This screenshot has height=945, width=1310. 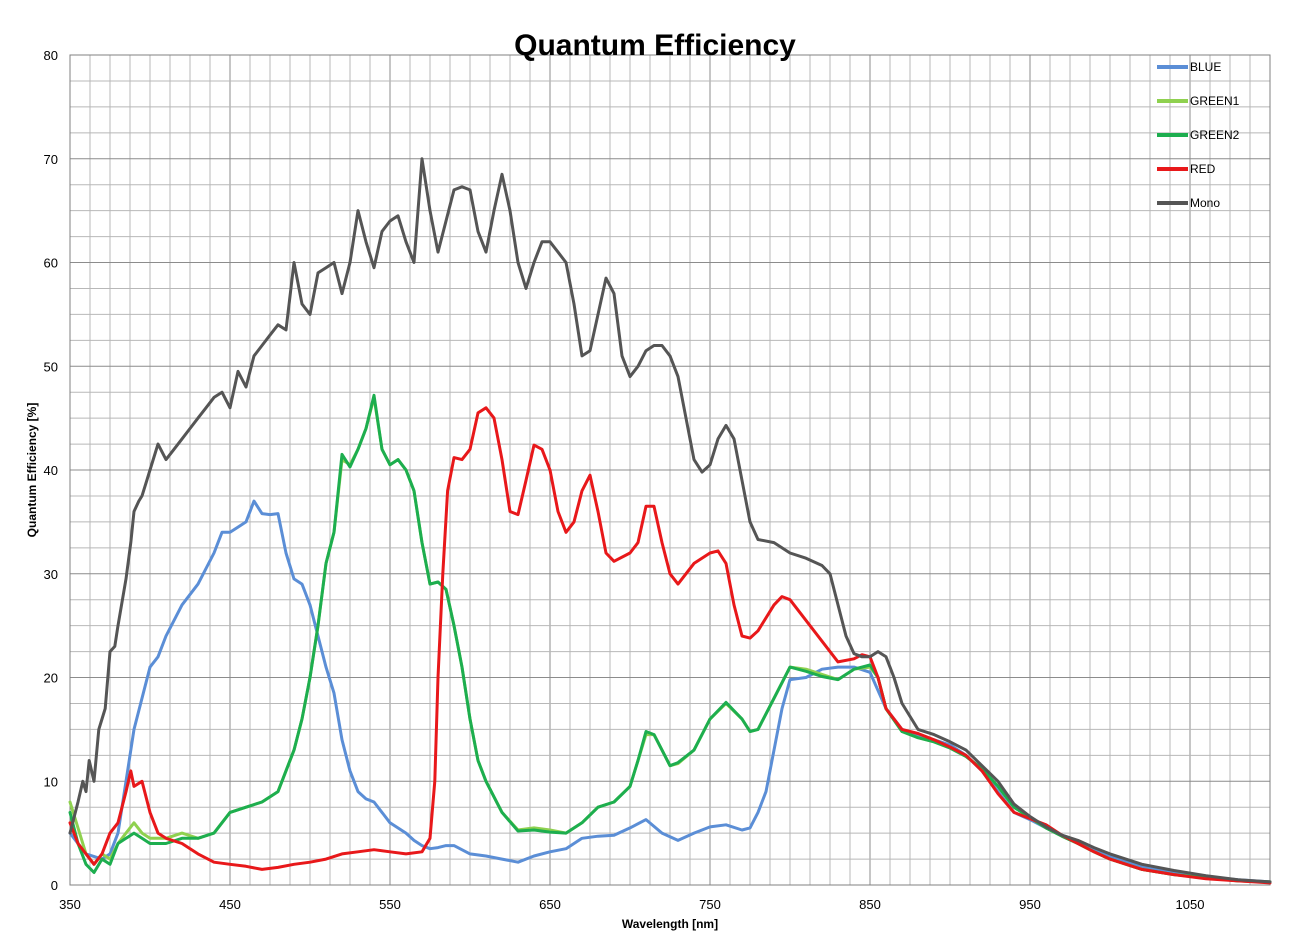 I want to click on x-tick-label: 750, so click(x=710, y=904).